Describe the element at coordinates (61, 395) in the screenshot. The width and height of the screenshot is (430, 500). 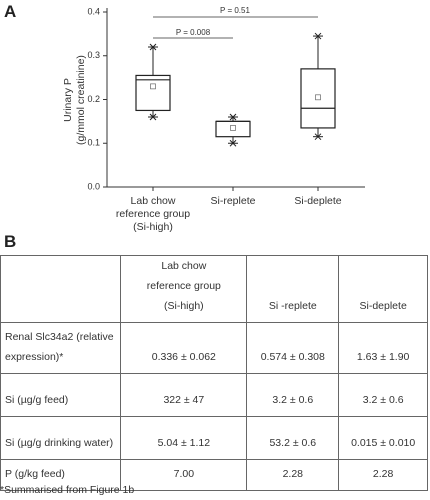
I see `row-label: Si (µg/g feed)` at that location.